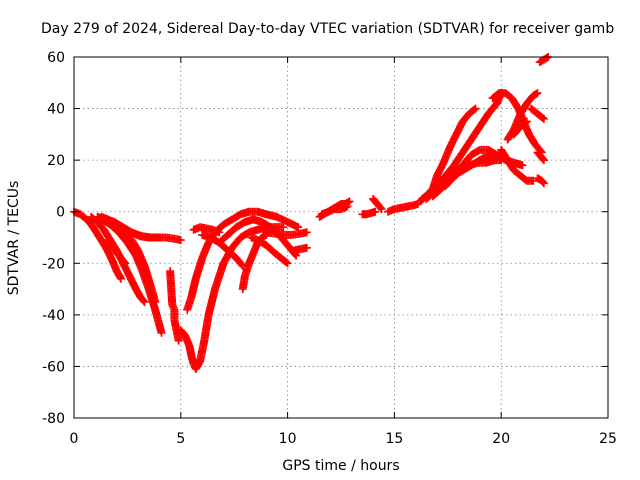  I want to click on y-tick-label: 20, so click(56, 161).